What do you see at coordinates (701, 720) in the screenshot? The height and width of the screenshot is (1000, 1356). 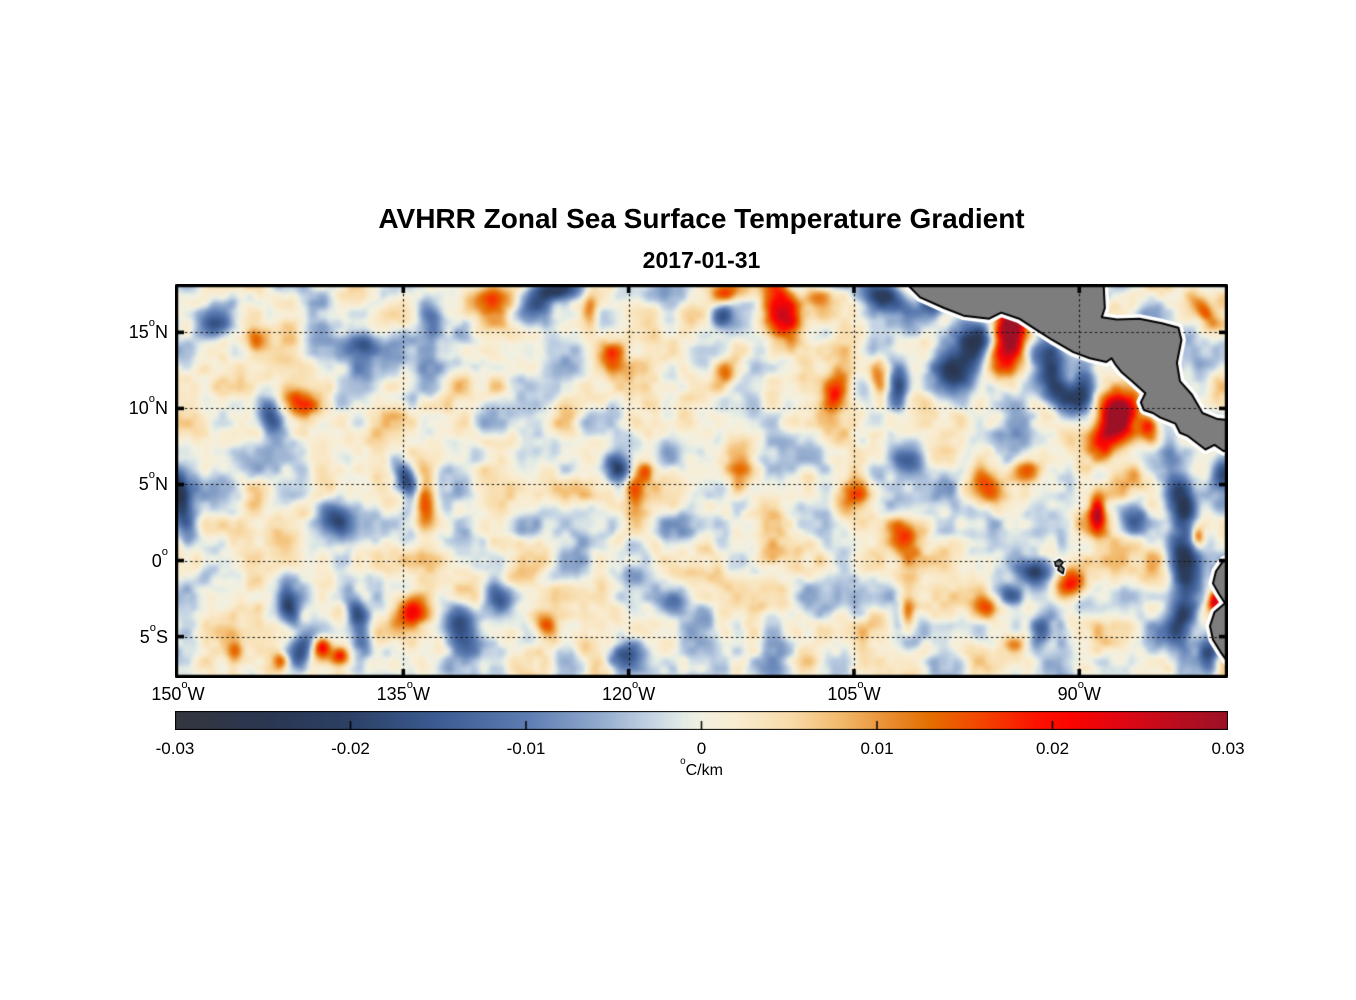 I see `colorbar-canvas` at bounding box center [701, 720].